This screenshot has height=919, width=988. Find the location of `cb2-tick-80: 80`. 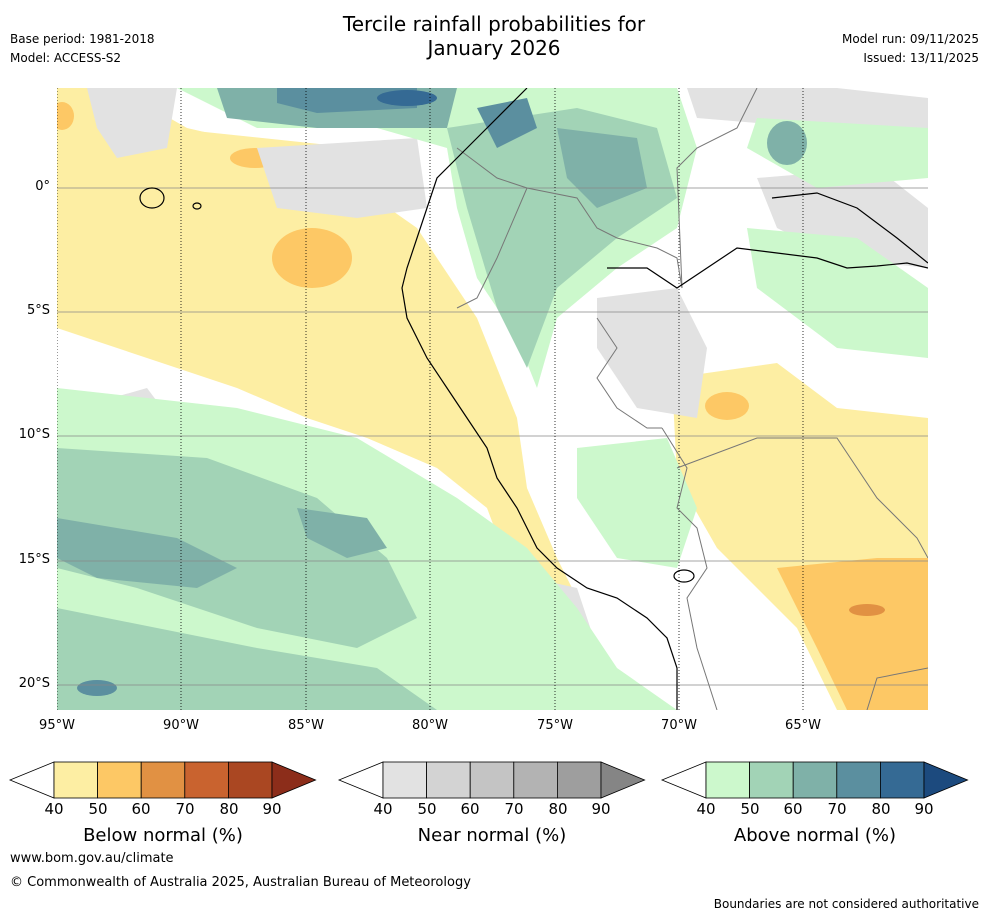

cb2-tick-80: 80 is located at coordinates (558, 809).